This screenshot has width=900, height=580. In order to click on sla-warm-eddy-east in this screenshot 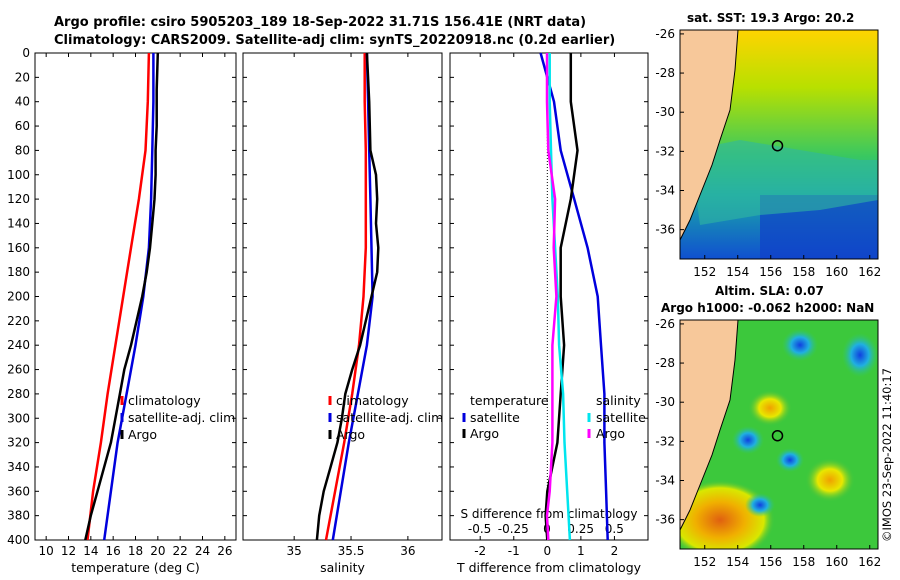, I will do `click(830, 480)`.